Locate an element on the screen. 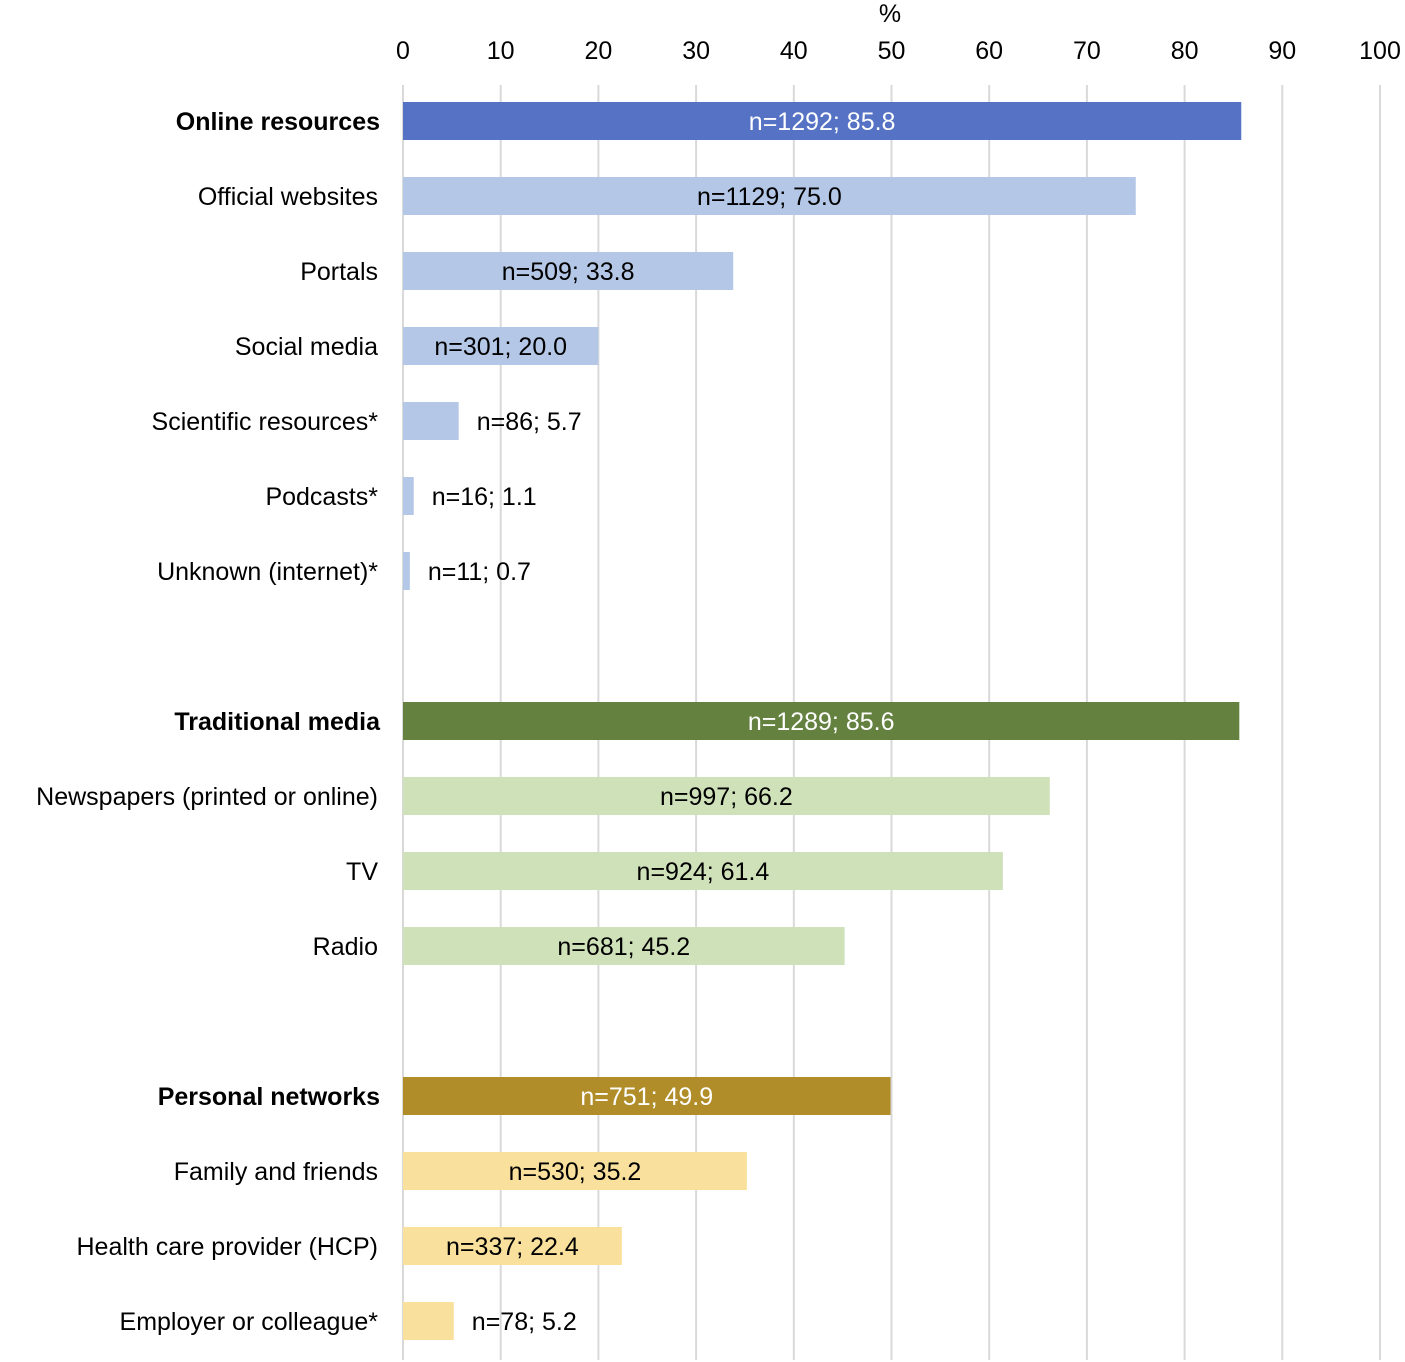  category-label-family-and-friends: Family and friends is located at coordinates (276, 1172).